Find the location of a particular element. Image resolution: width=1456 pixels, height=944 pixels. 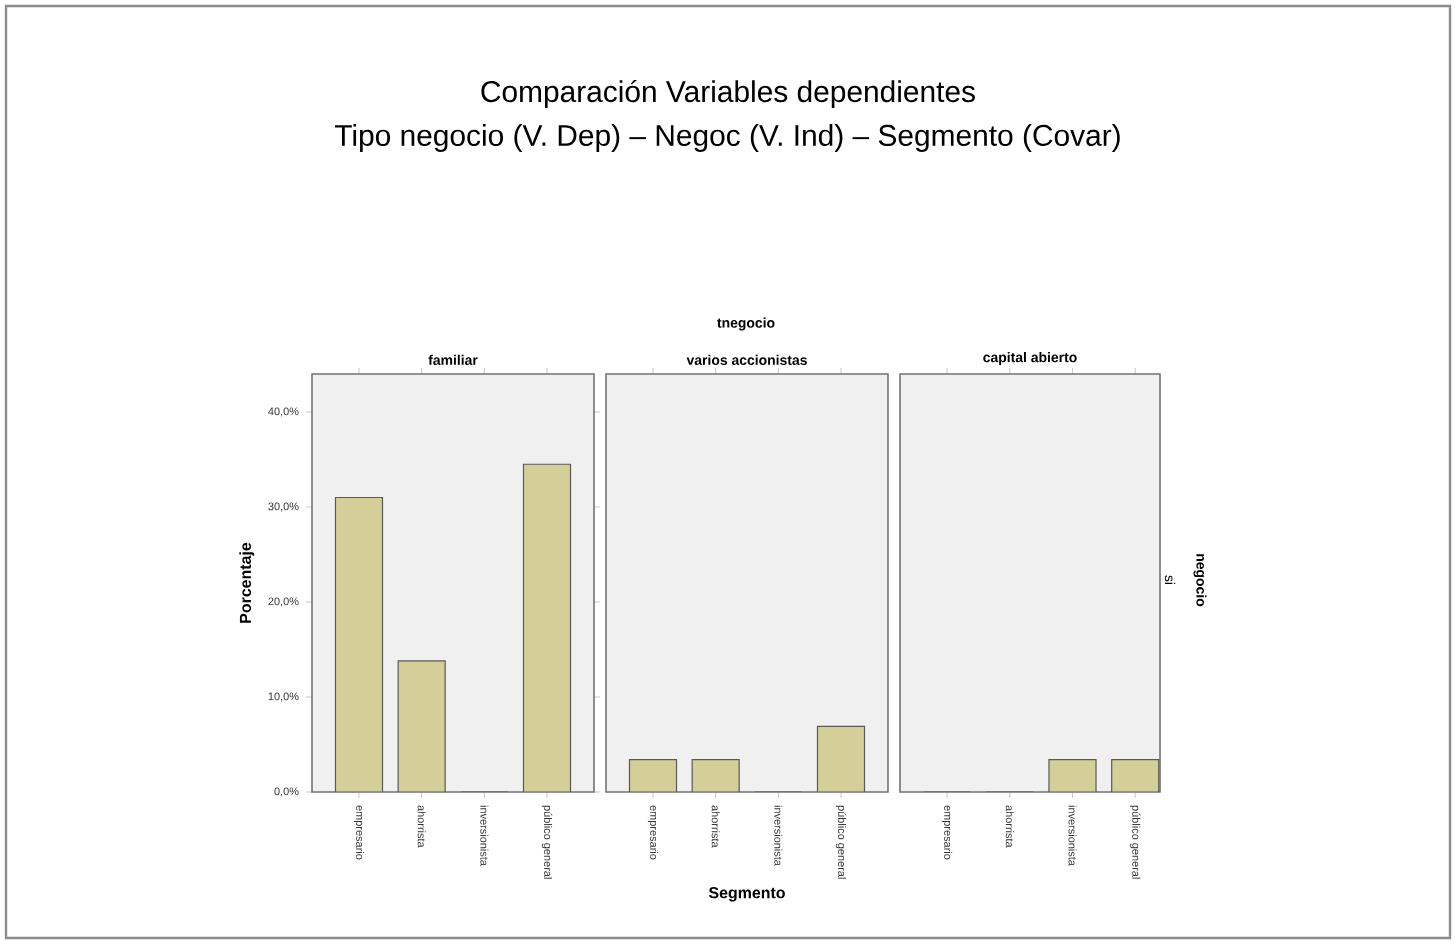

chart-title: Comparación Variables dependientes is located at coordinates (728, 94).